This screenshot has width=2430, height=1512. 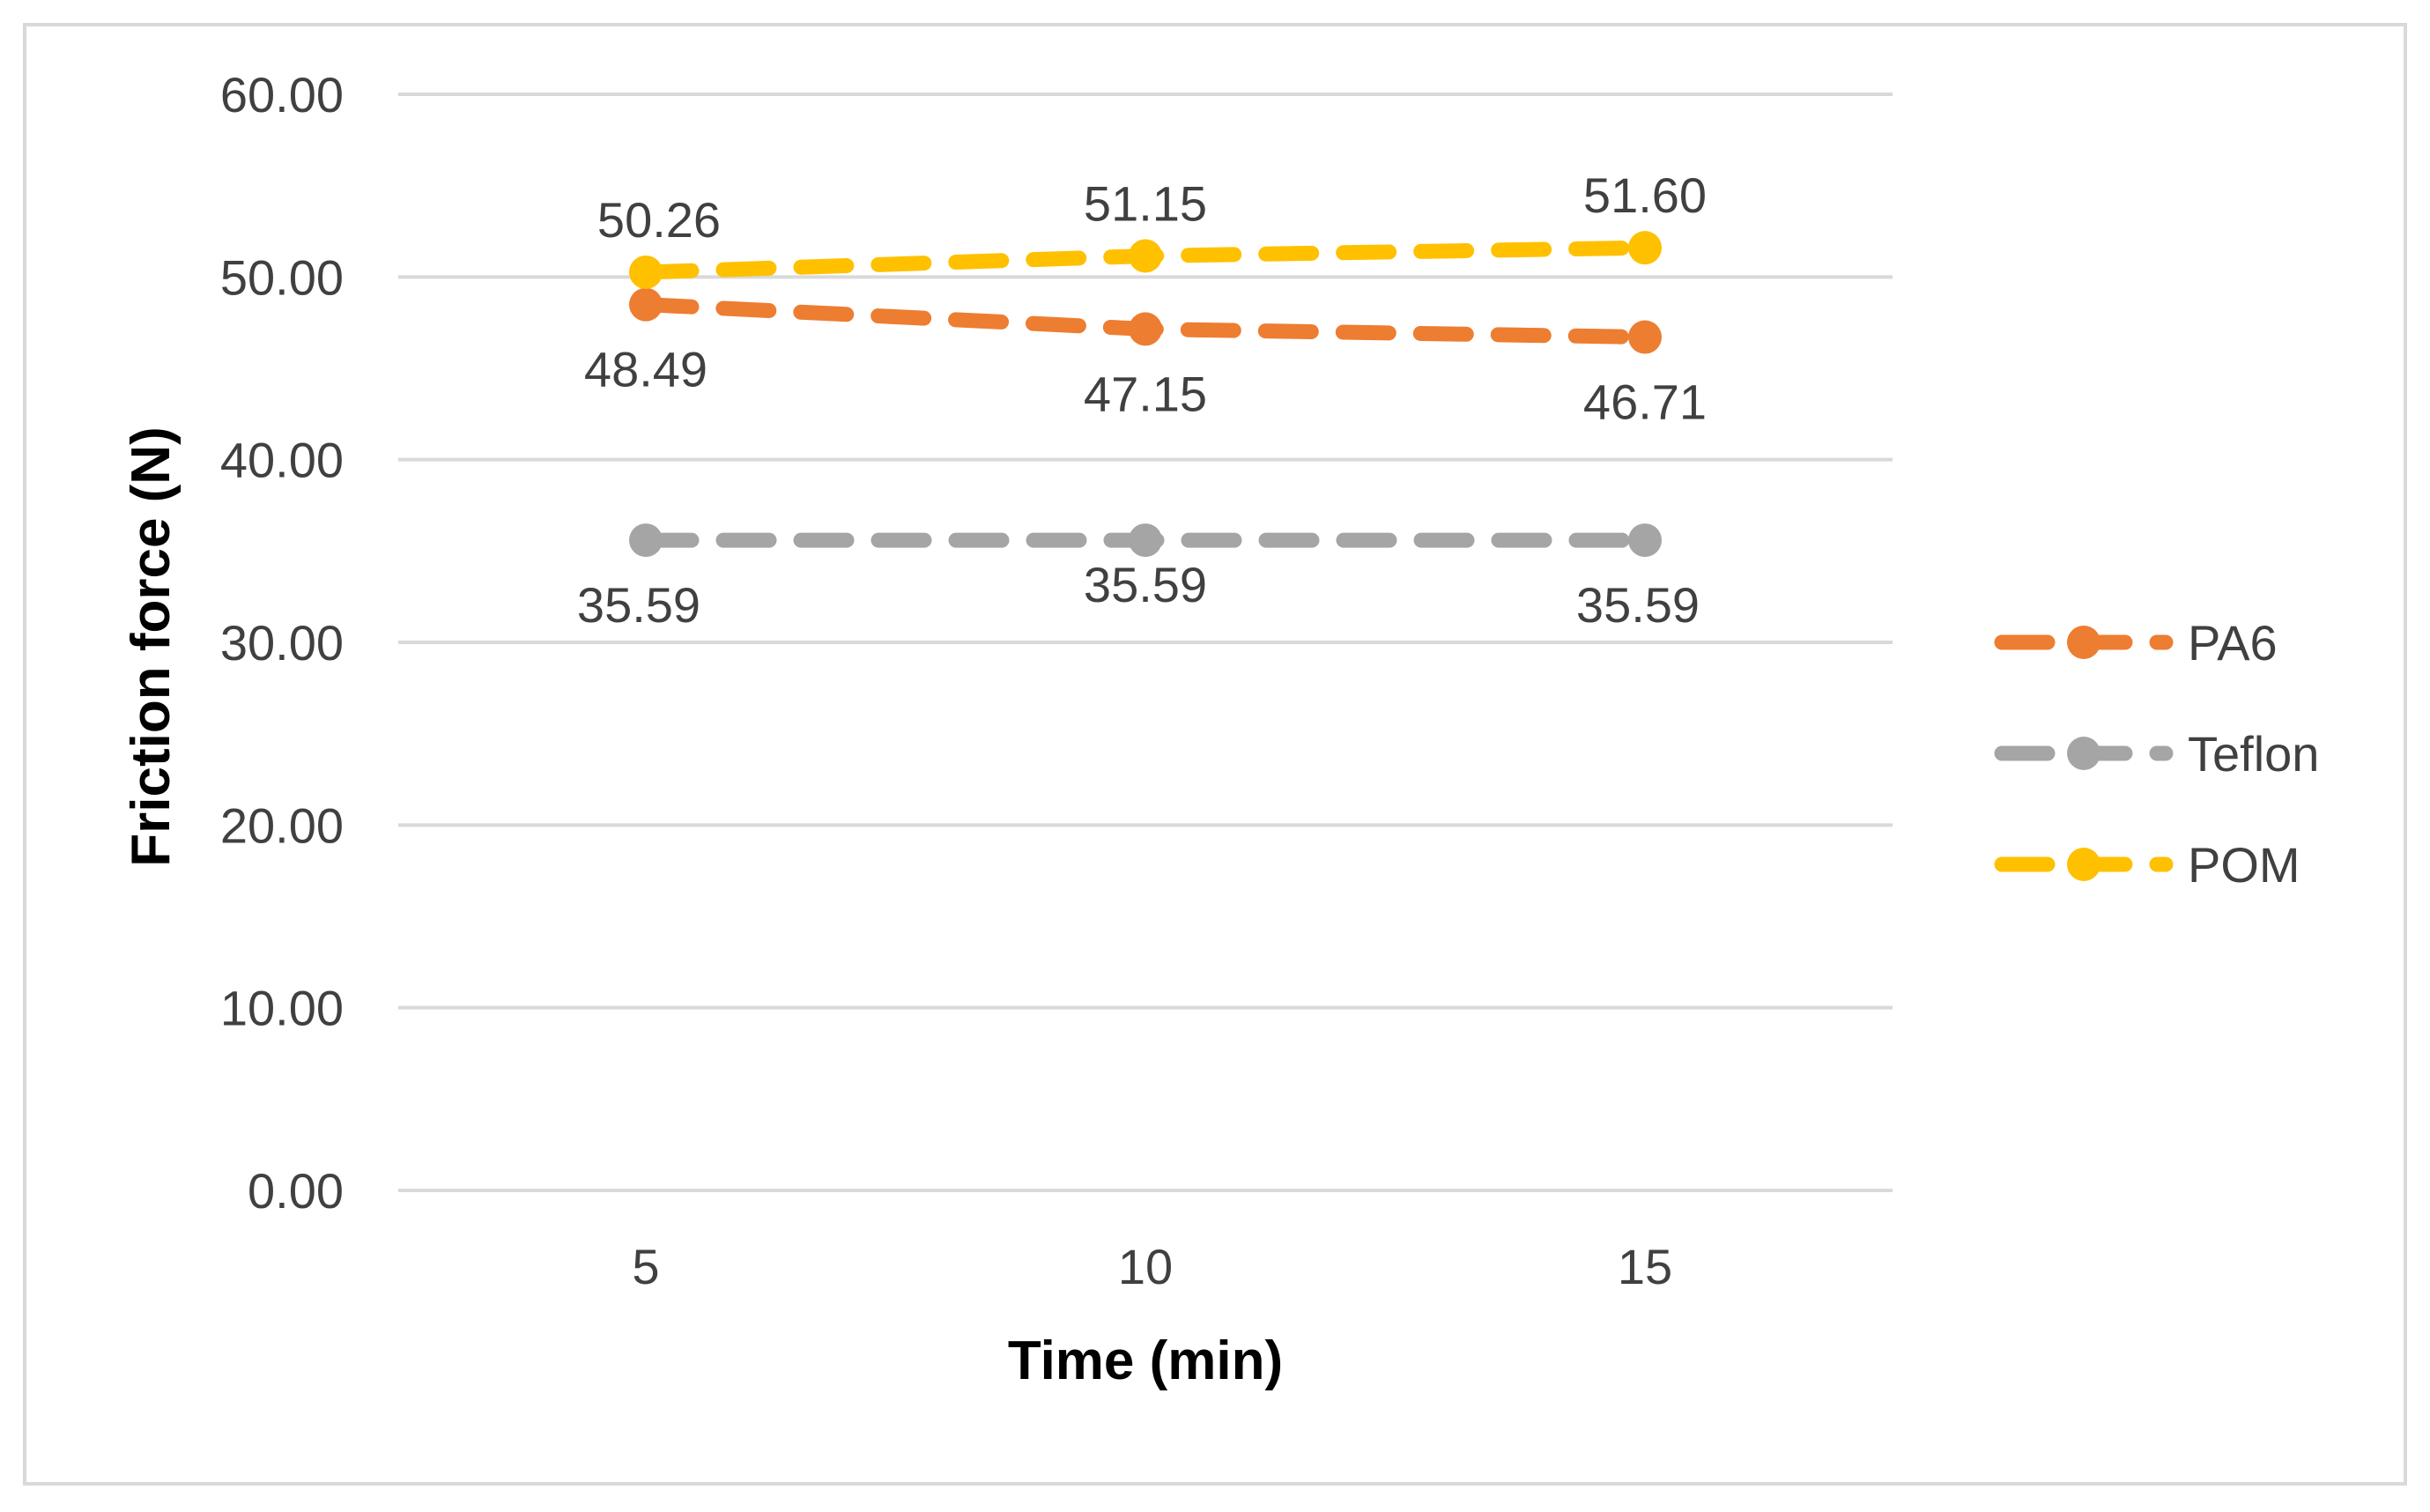 I want to click on legend-label: Teflon, so click(x=2253, y=754).